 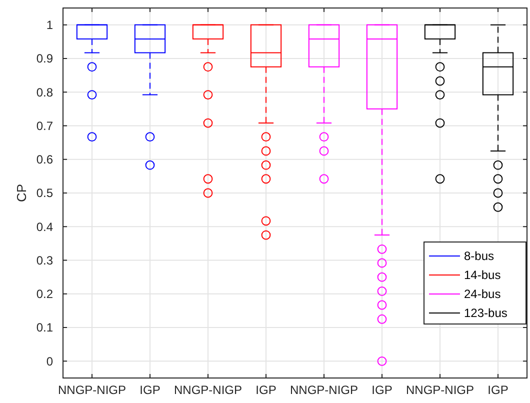 I want to click on y-tick-label: 0.5, so click(x=45, y=193).